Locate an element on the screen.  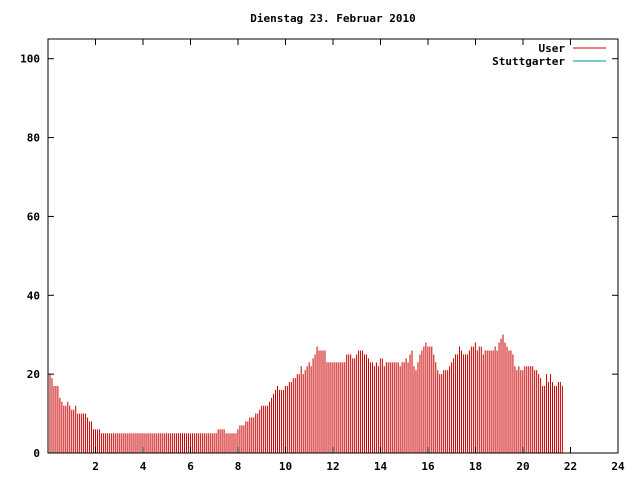
y-tick-label: 40 is located at coordinates (33, 295).